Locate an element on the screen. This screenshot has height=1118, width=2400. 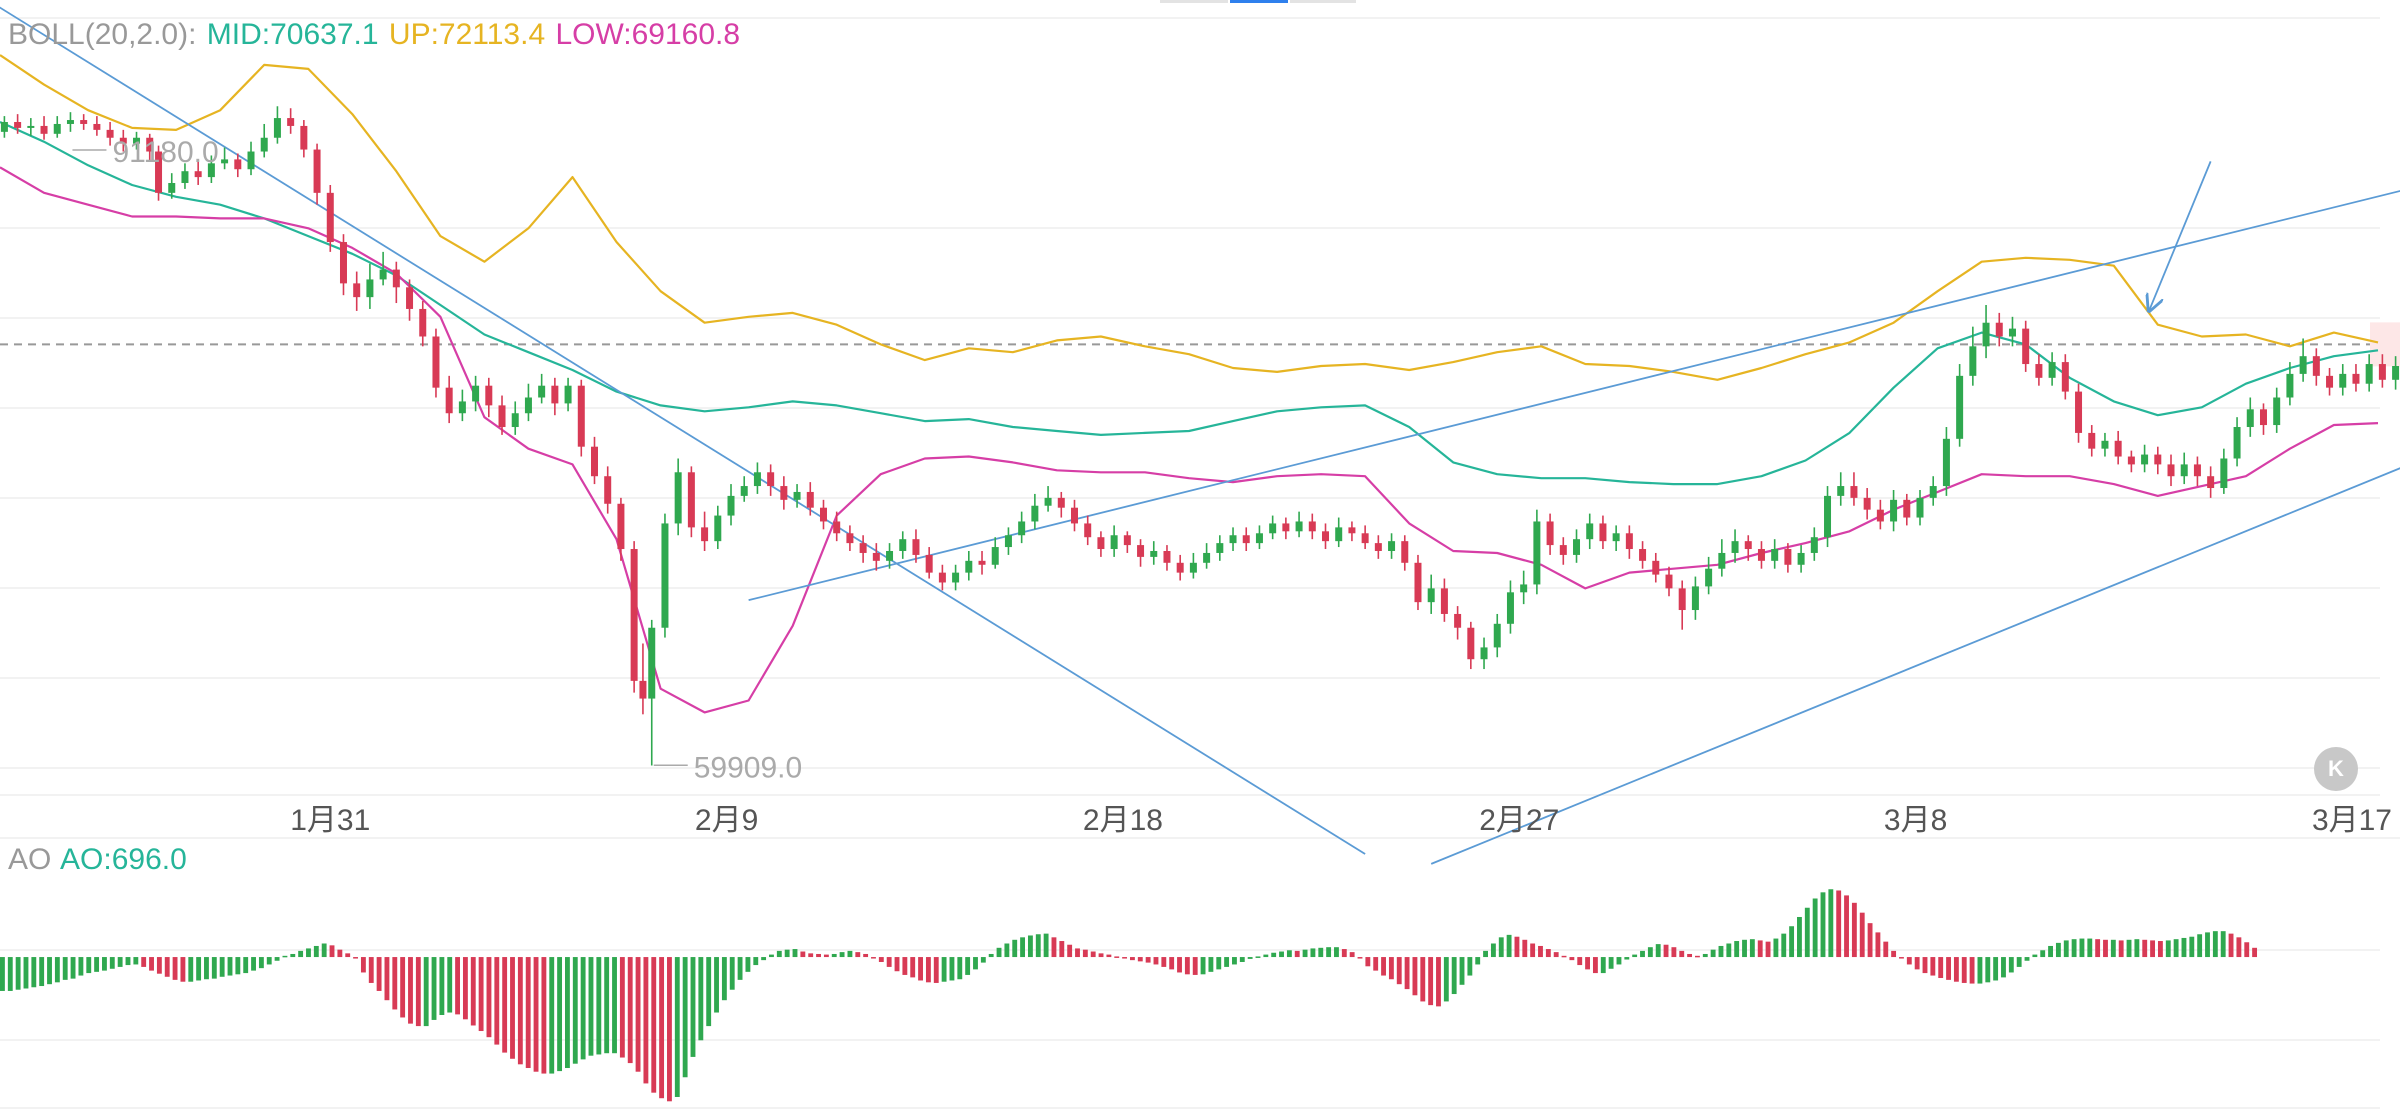
tab-indicator-active is located at coordinates (1259, 1).